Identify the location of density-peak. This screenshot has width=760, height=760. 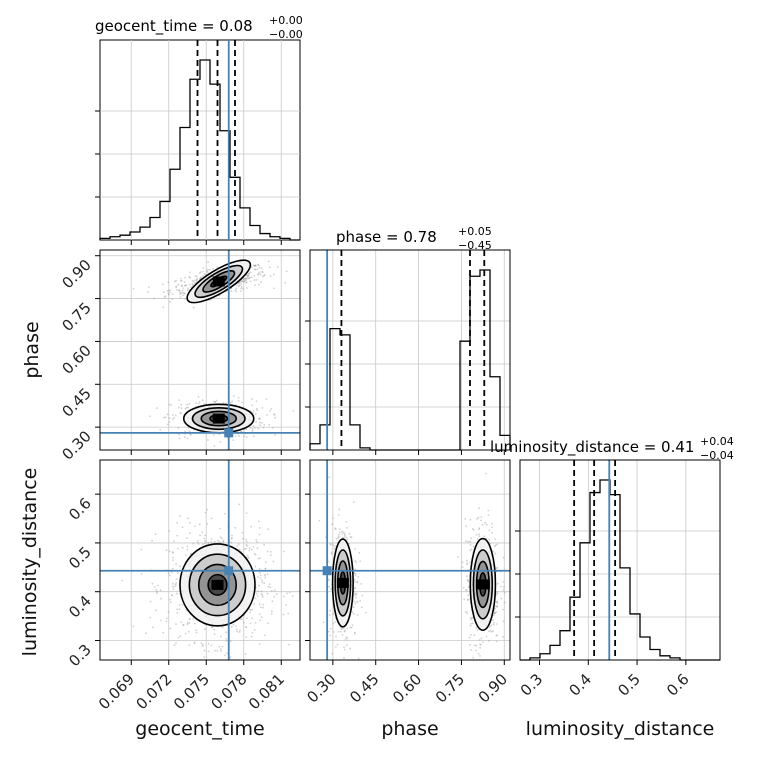
(217, 584).